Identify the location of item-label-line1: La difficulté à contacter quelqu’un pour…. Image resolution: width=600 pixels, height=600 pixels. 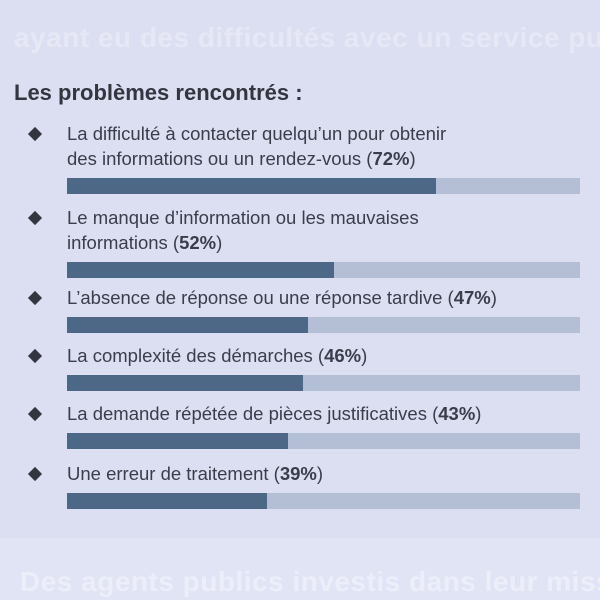
(257, 133).